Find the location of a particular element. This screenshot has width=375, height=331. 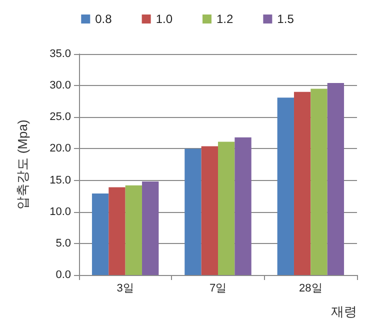

legend-label: 1.5 is located at coordinates (285, 19).